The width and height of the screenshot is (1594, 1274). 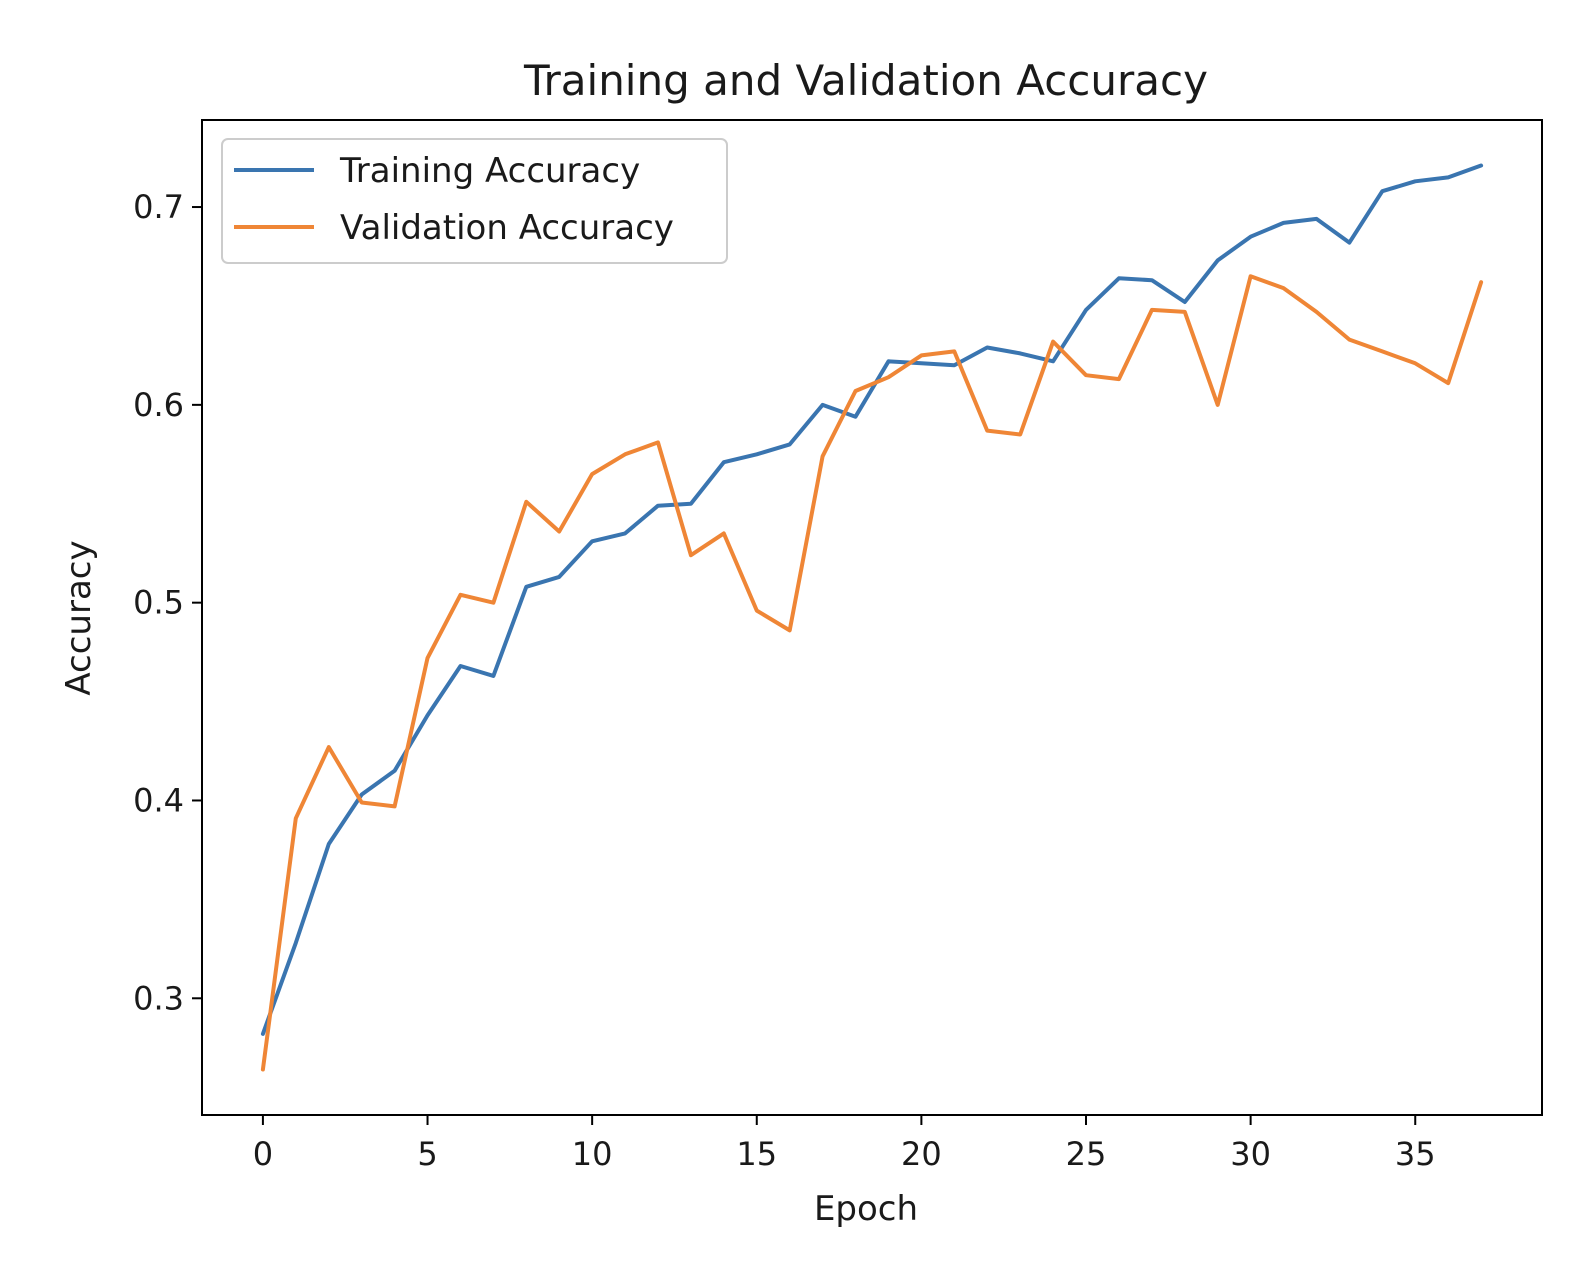 I want to click on x-tick-label: 20, so click(x=921, y=1154).